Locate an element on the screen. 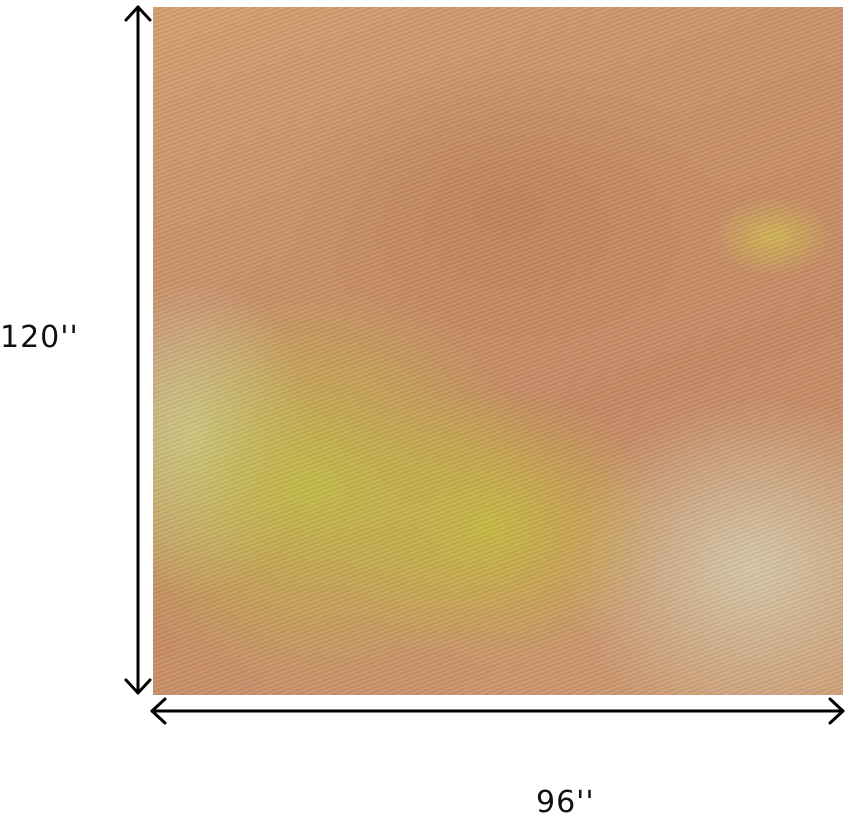 This screenshot has height=823, width=850. height-label: 120'' is located at coordinates (39, 337).